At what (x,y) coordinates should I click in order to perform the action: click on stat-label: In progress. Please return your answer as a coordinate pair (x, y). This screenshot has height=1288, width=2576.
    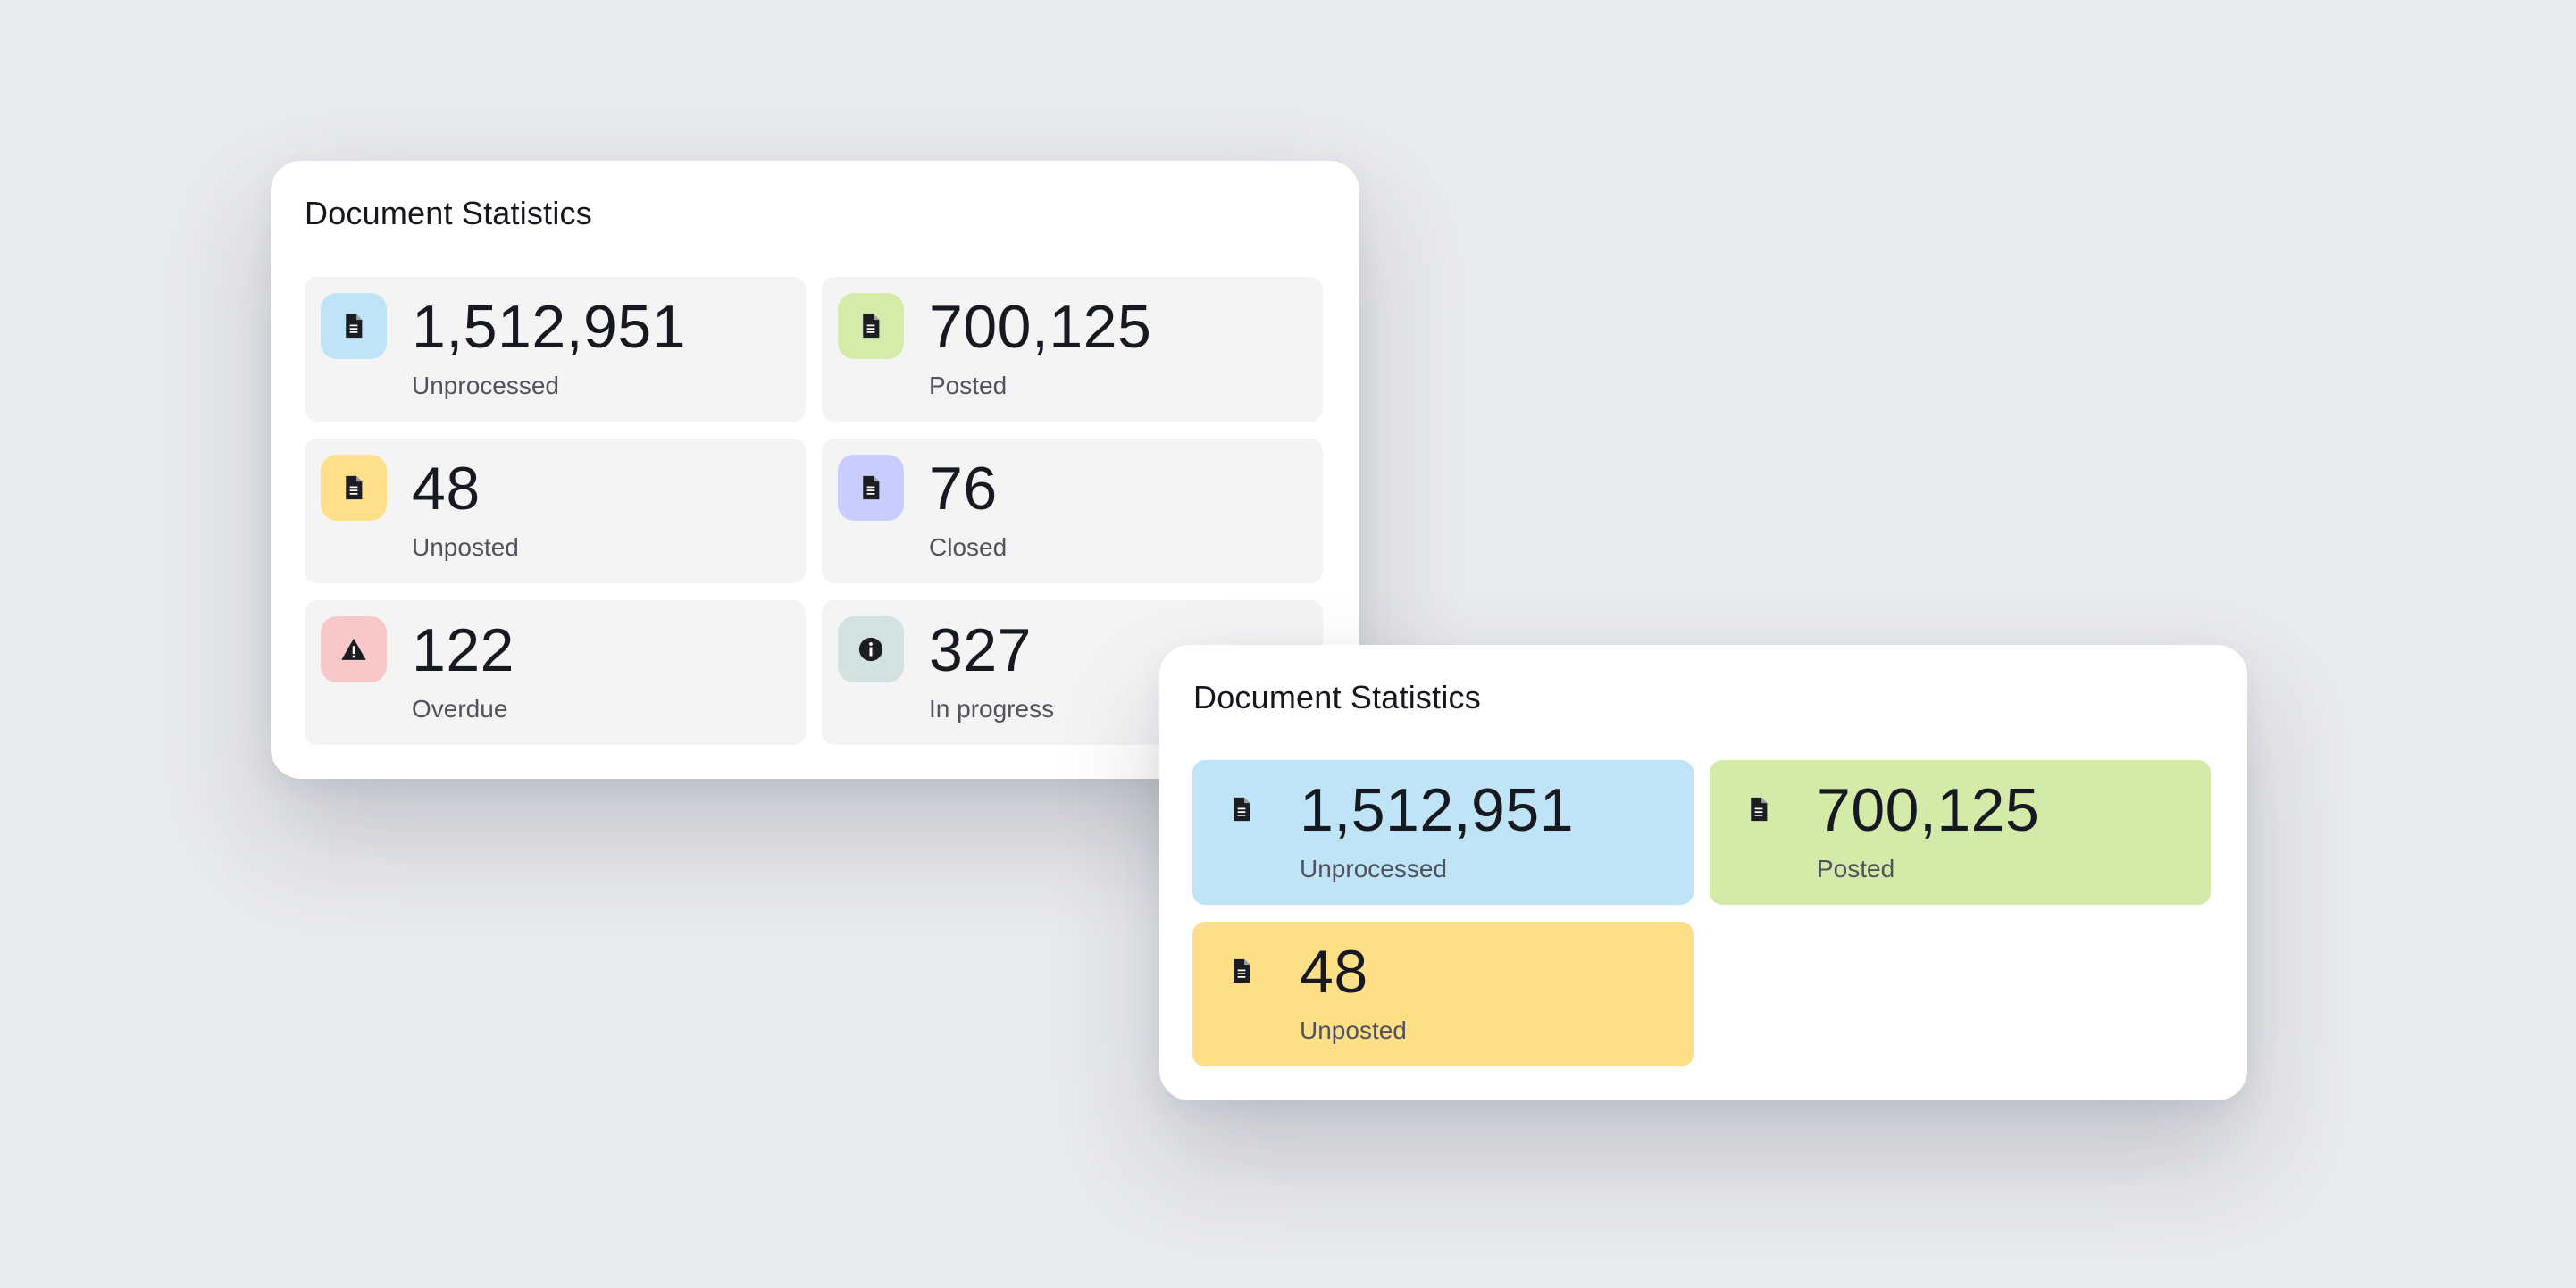
    Looking at the image, I should click on (992, 709).